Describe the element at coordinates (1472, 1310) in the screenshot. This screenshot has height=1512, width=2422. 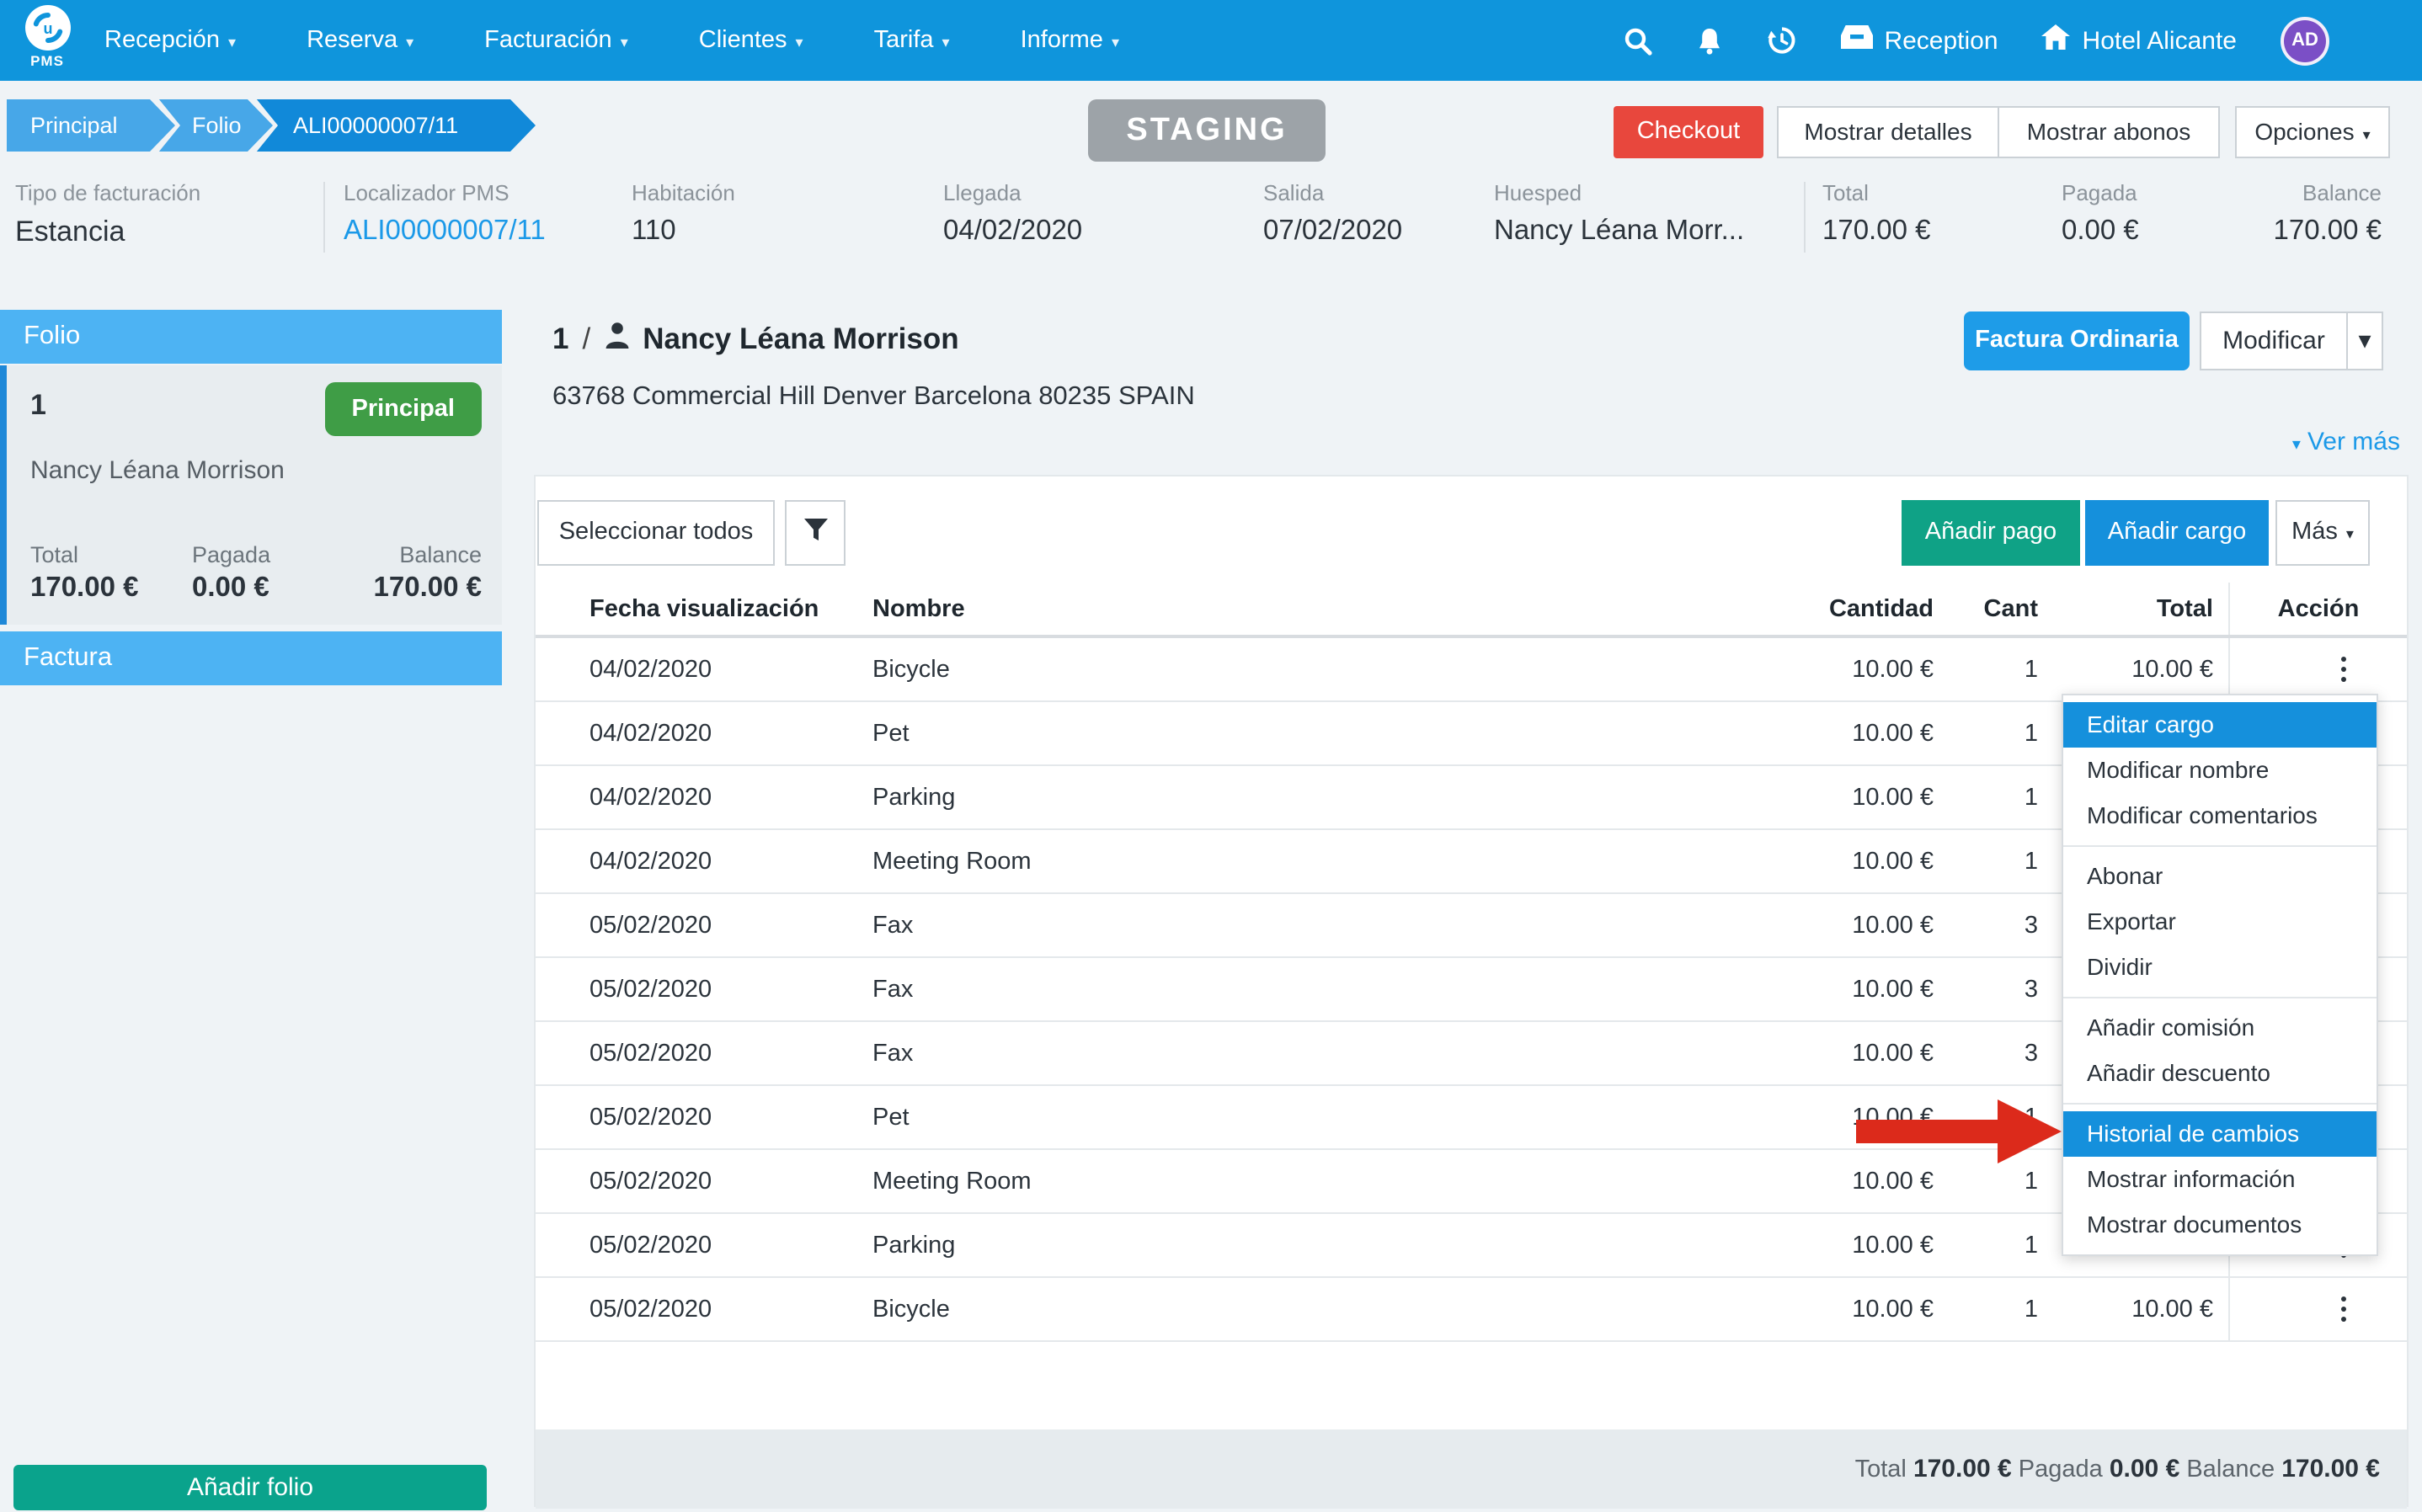
I see `table-row: 05/02/2020 Bicycle 10.00 €1 10.00 €` at that location.